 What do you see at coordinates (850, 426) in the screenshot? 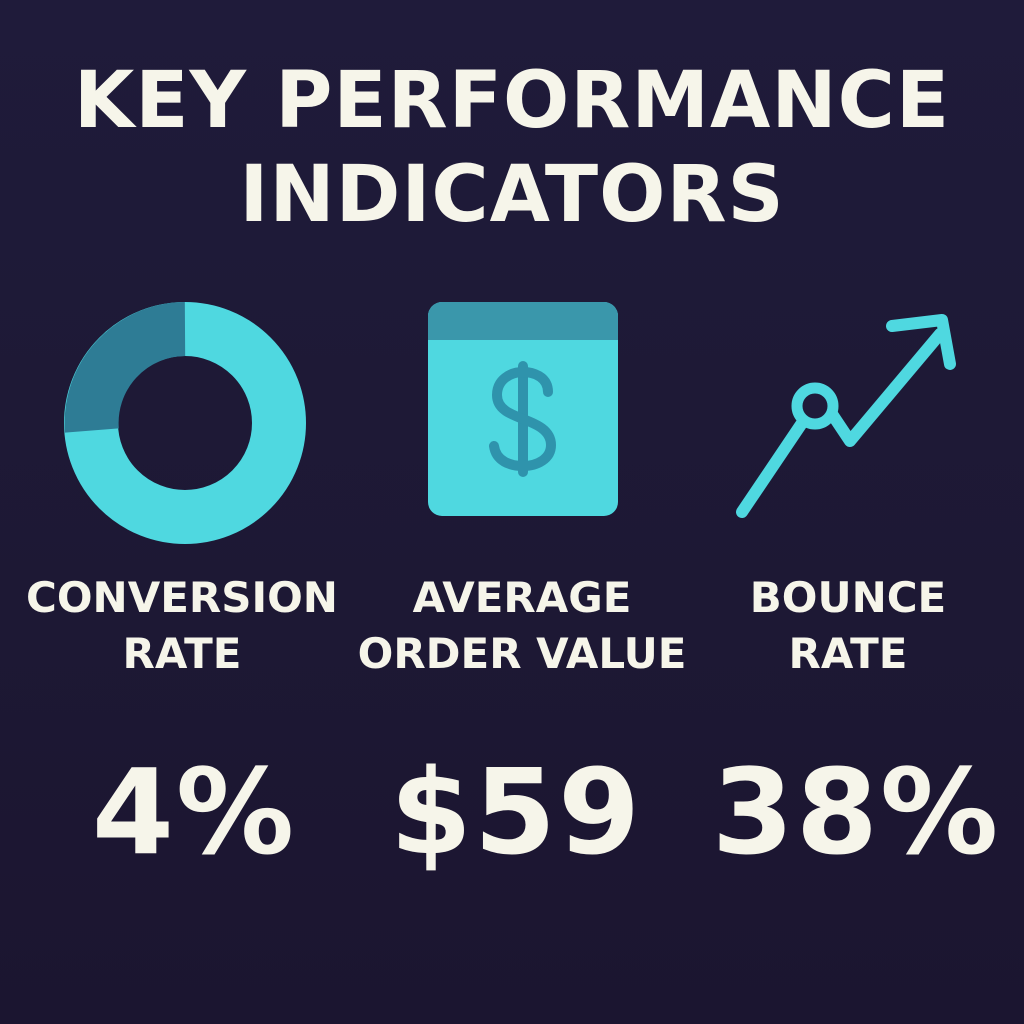
I see `trend-up-arrow-icon` at bounding box center [850, 426].